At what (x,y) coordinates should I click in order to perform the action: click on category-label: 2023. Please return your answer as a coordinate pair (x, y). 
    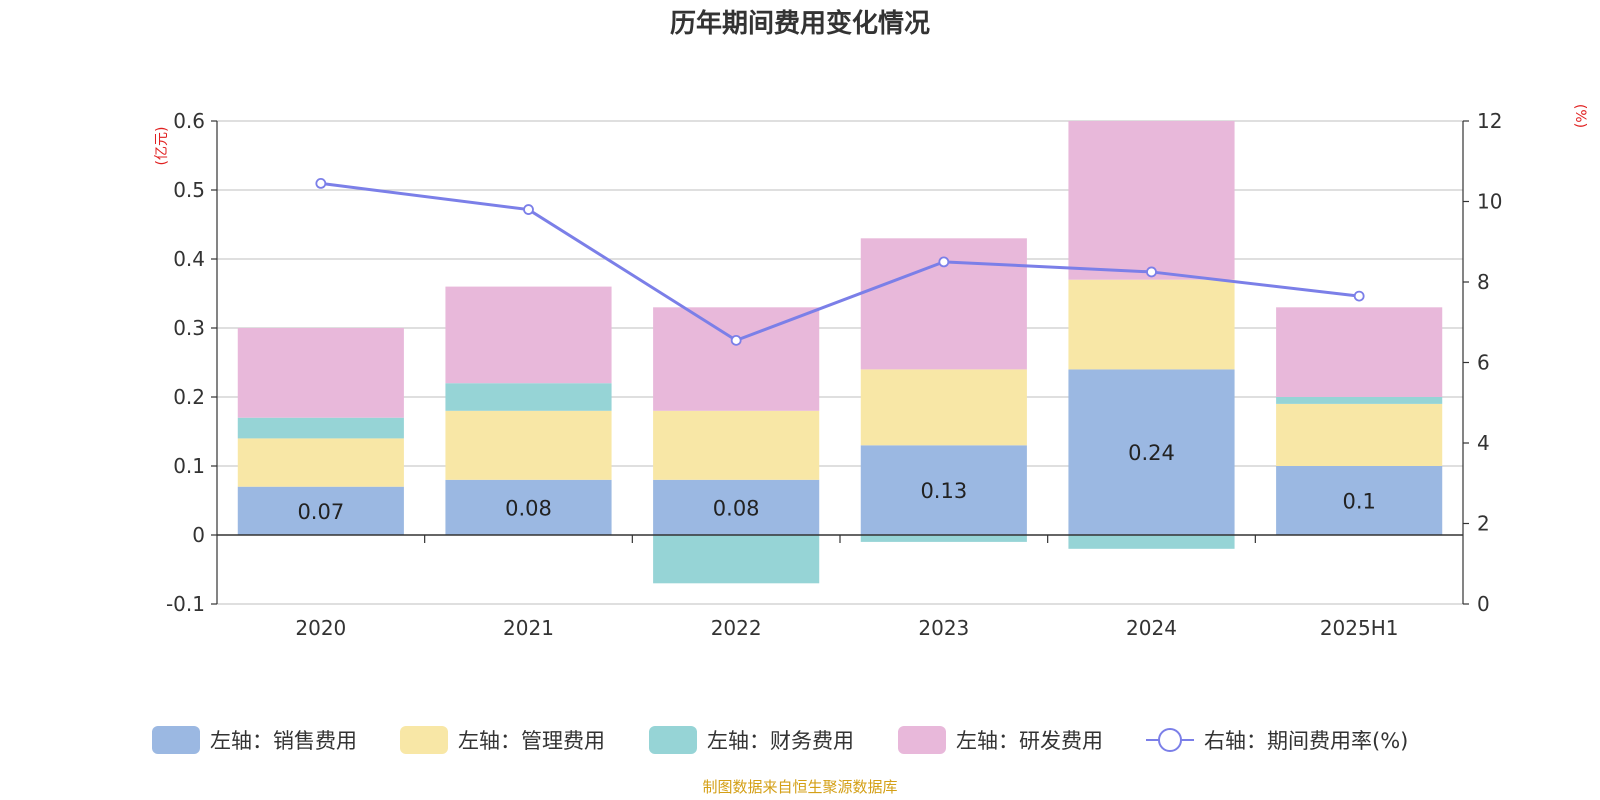
    Looking at the image, I should click on (943, 628).